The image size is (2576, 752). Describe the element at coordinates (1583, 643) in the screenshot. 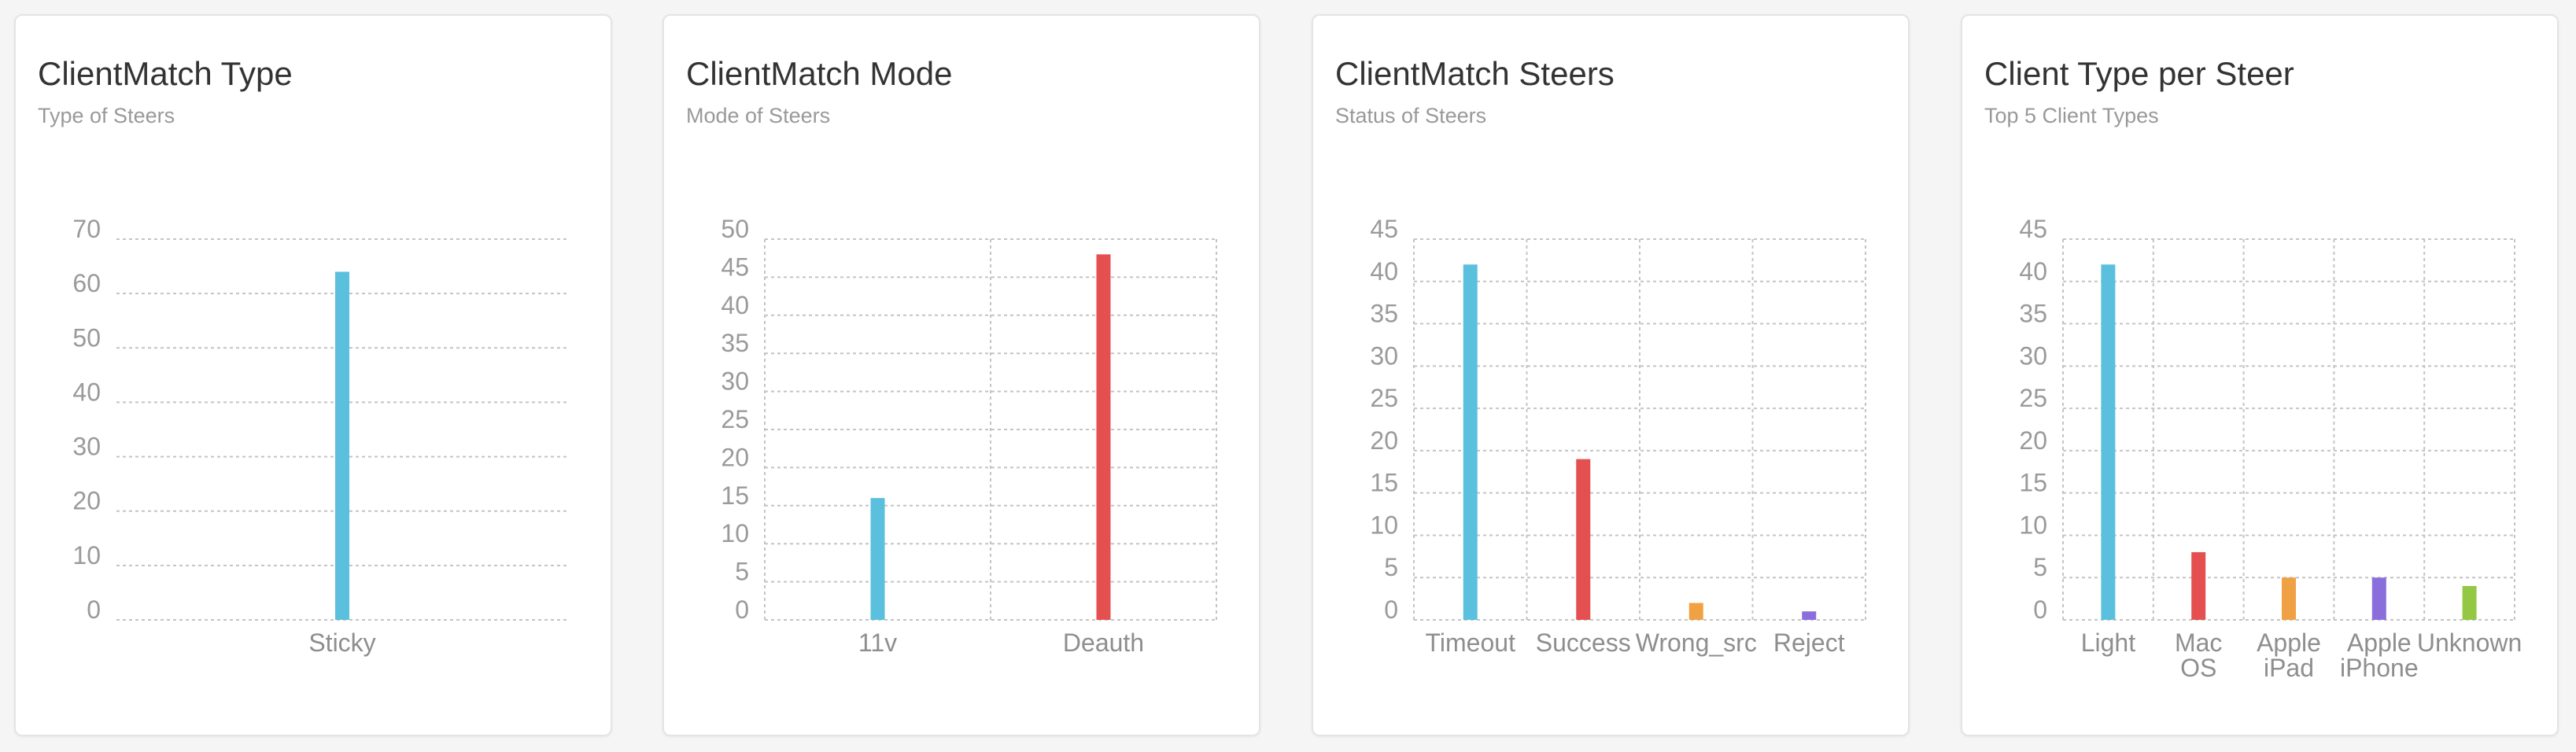

I see `x-category-label: Success` at that location.